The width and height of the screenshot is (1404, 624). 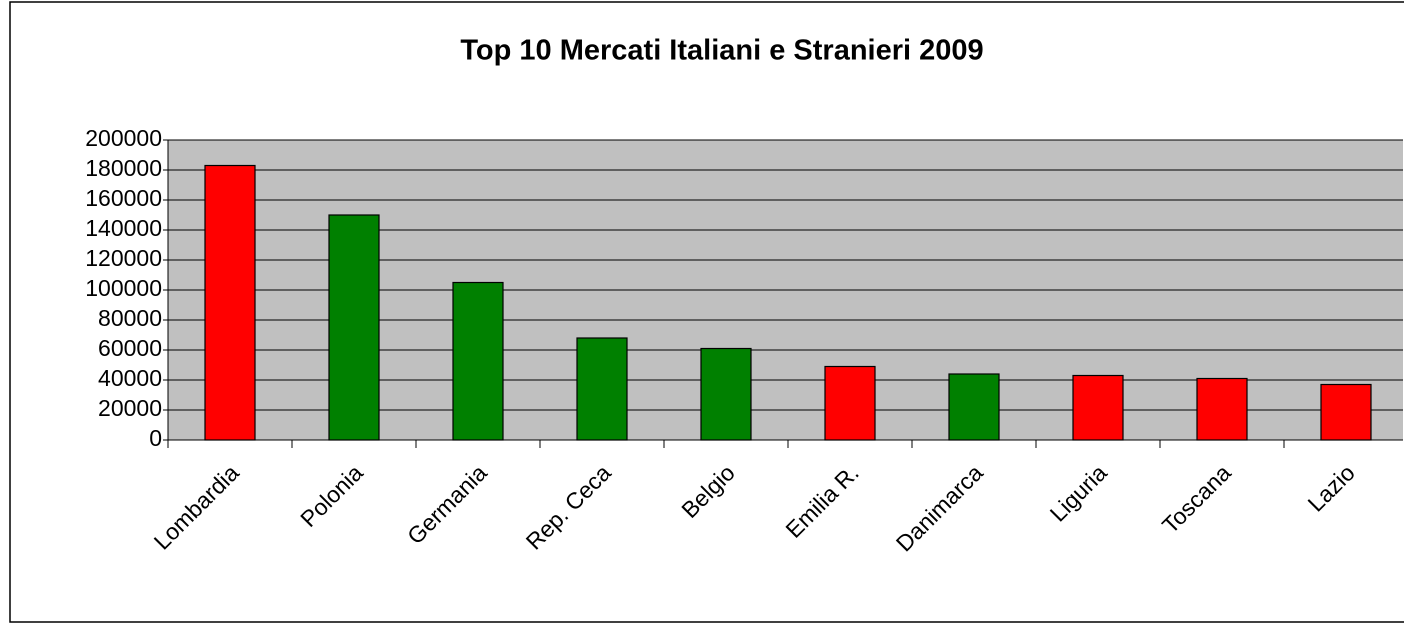 I want to click on y-tick-label: 100000, so click(x=123, y=288).